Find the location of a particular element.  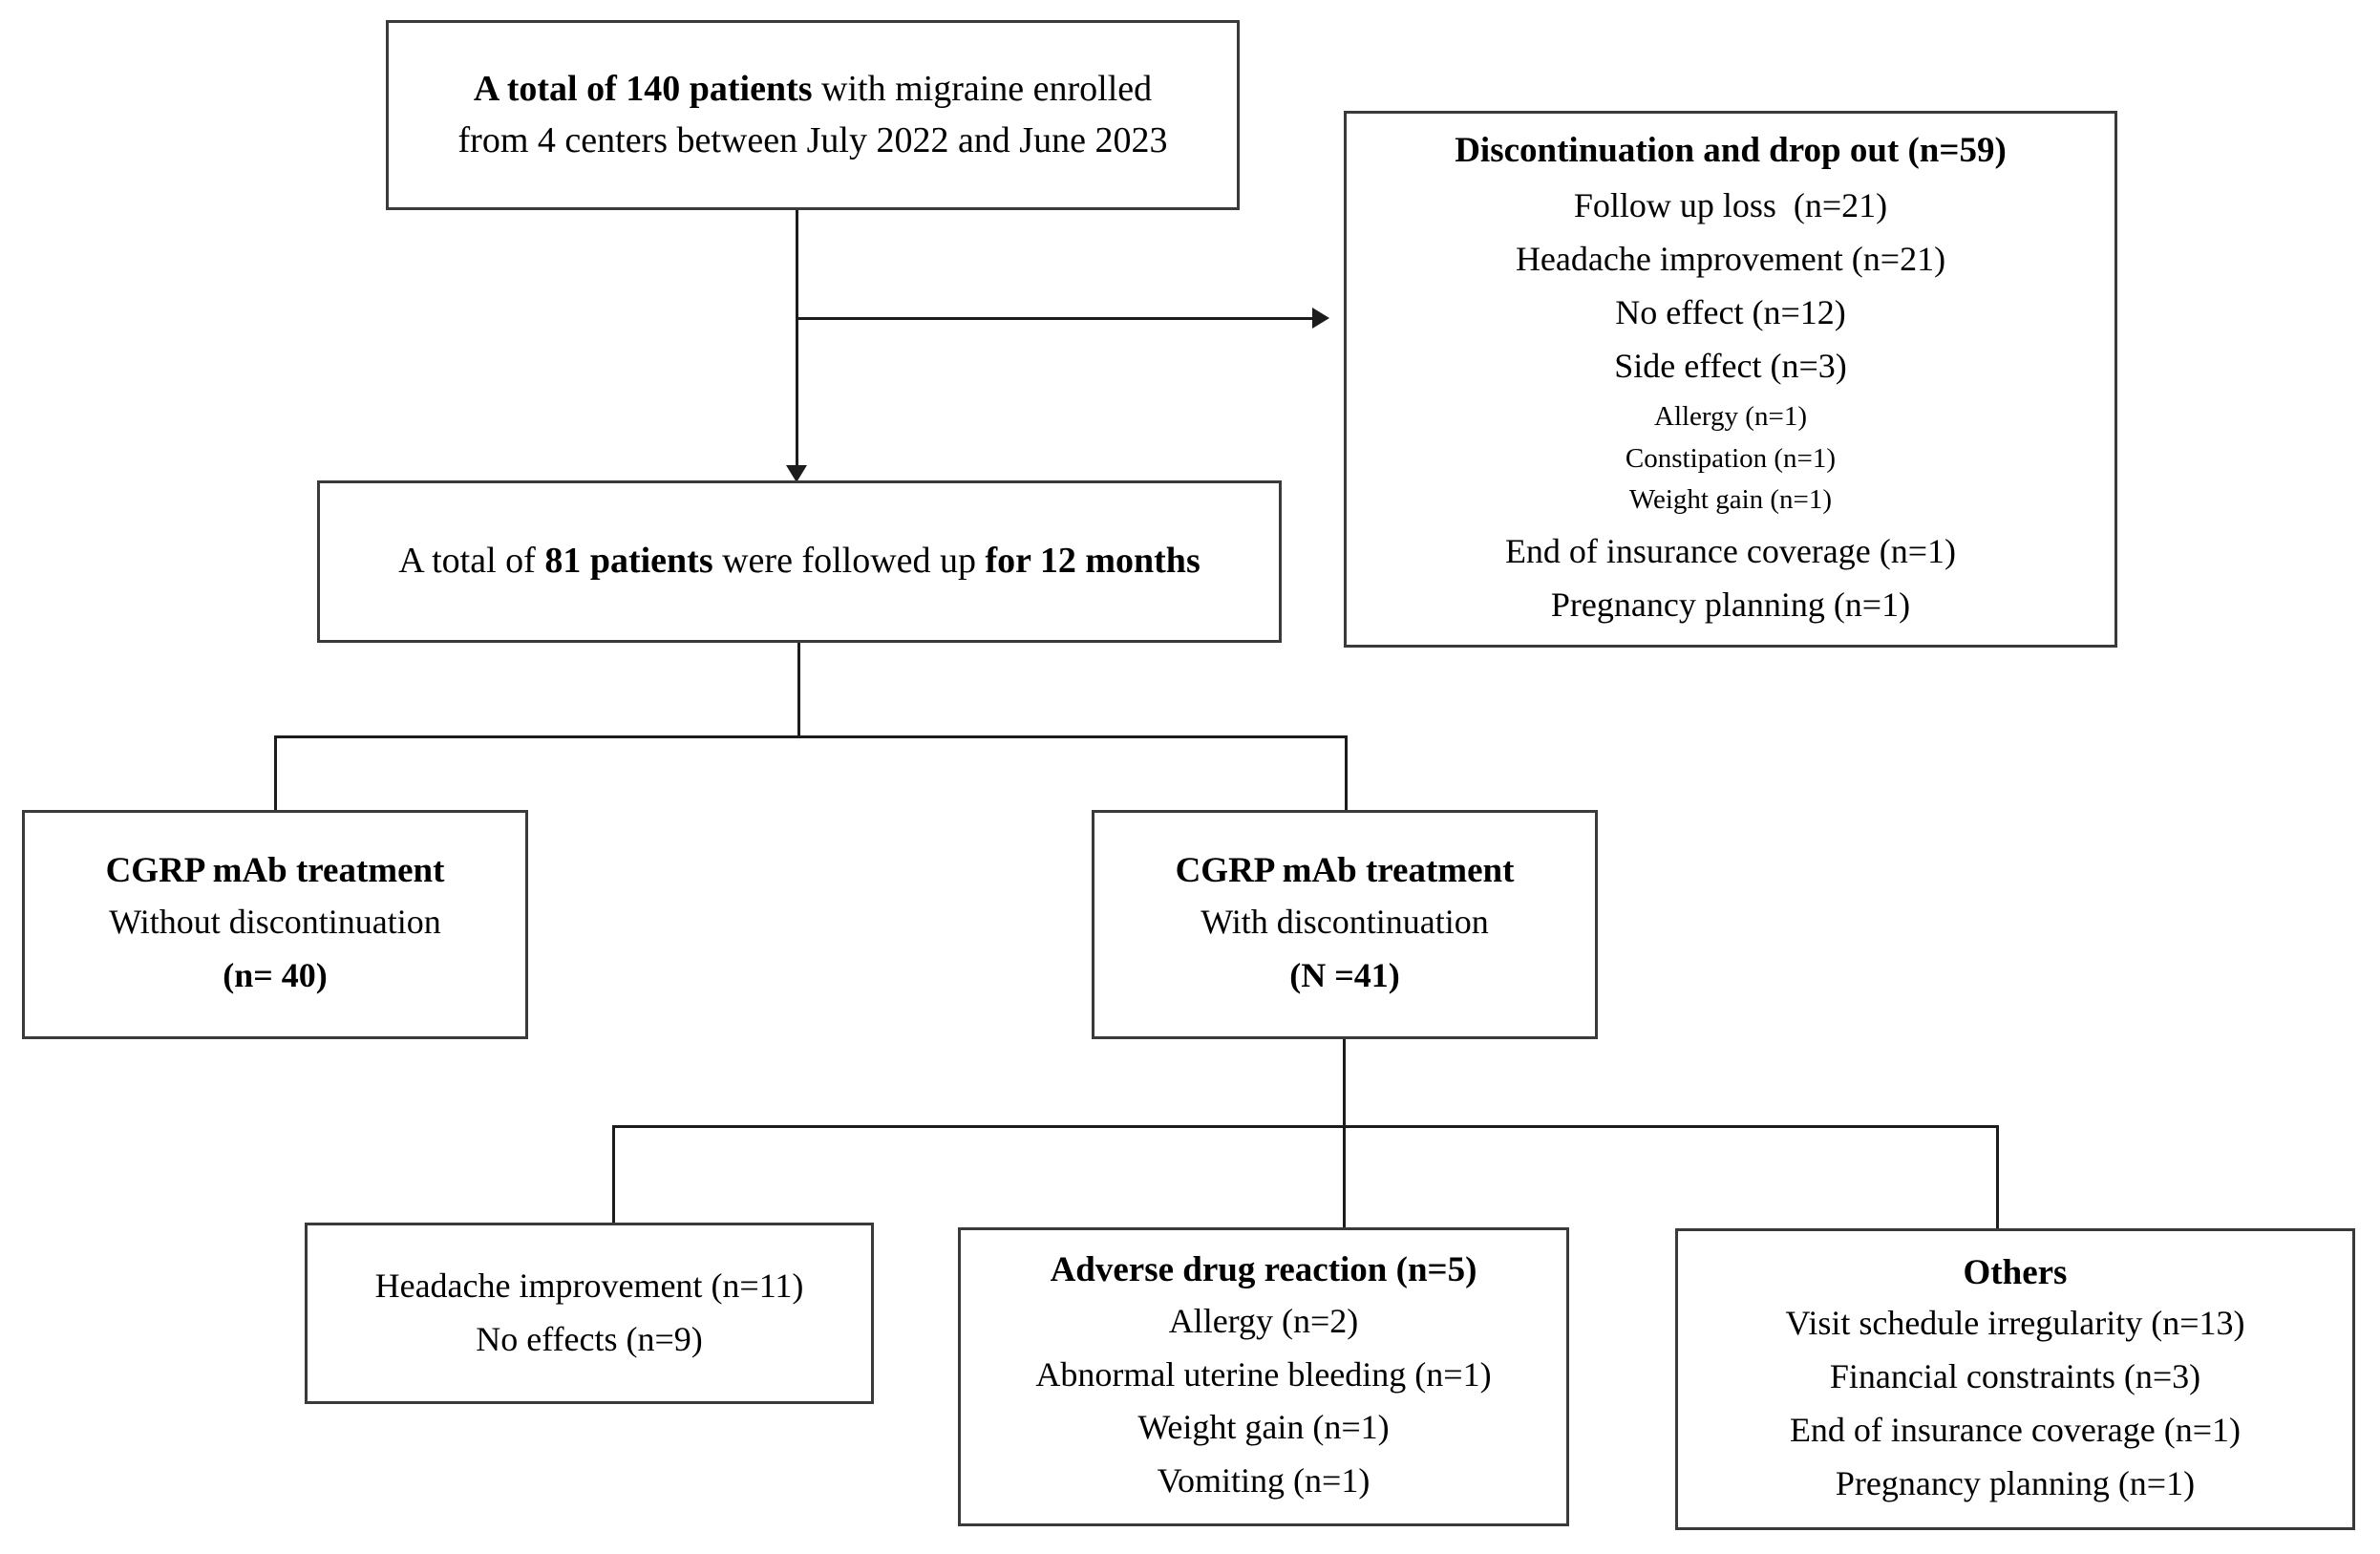

dropout-item: Pregnancy planning (n=1) is located at coordinates (1730, 604).